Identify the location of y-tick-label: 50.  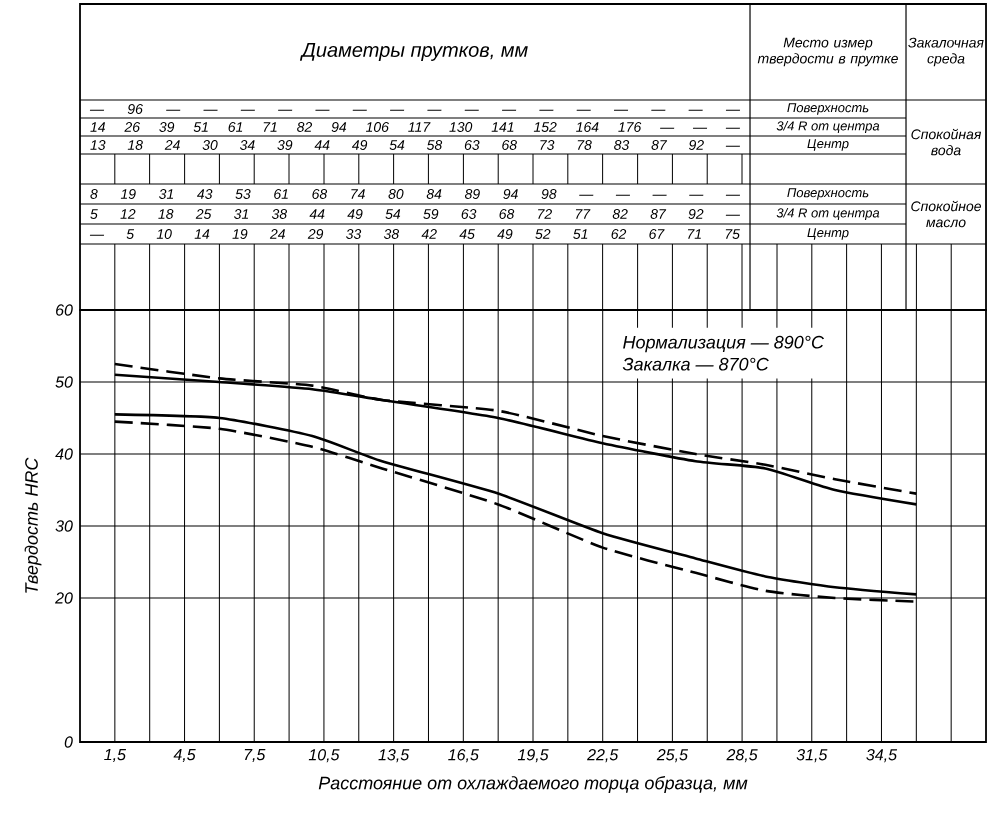
(64, 382).